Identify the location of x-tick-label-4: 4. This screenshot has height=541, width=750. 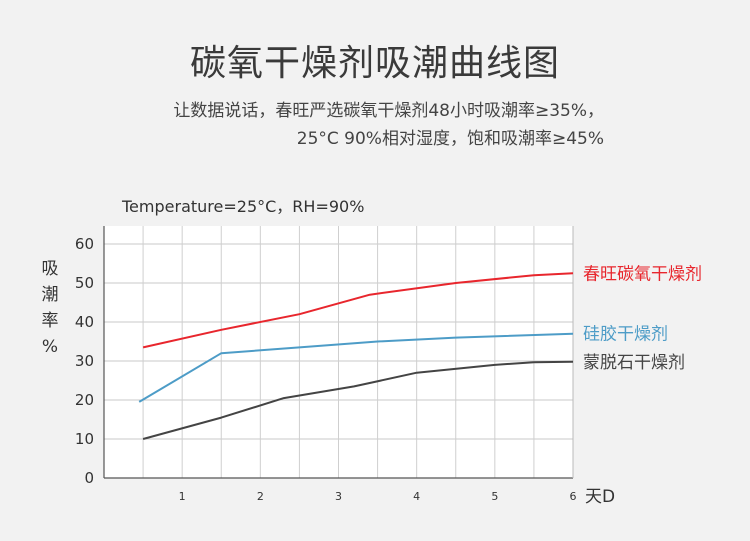
(416, 496).